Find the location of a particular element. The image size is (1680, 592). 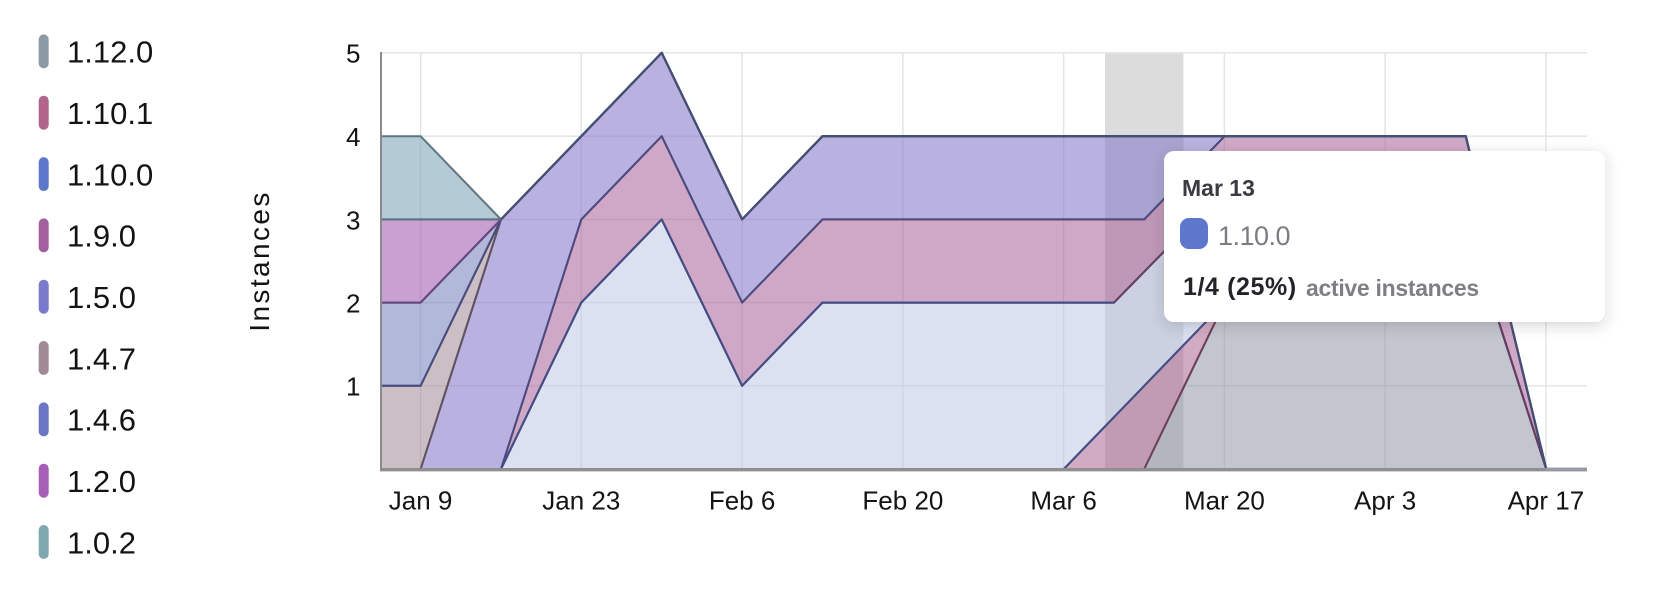

svg-text: 5 is located at coordinates (353, 54).